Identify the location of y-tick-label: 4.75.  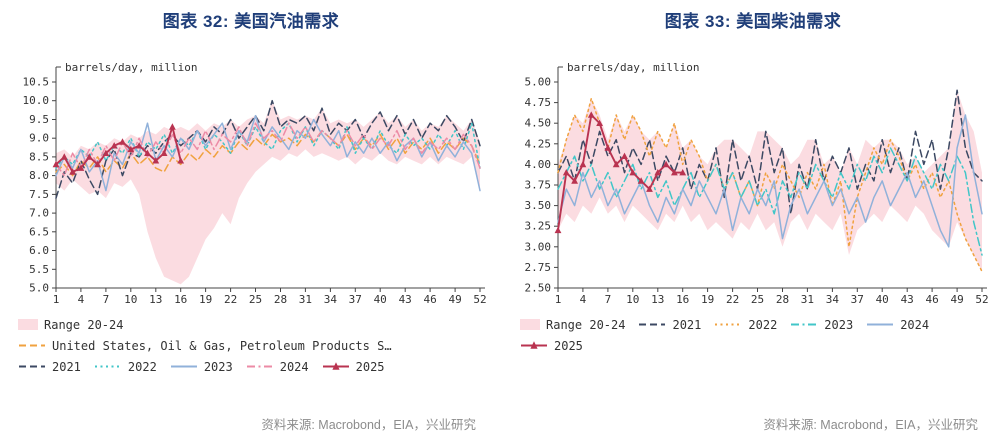
(538, 102).